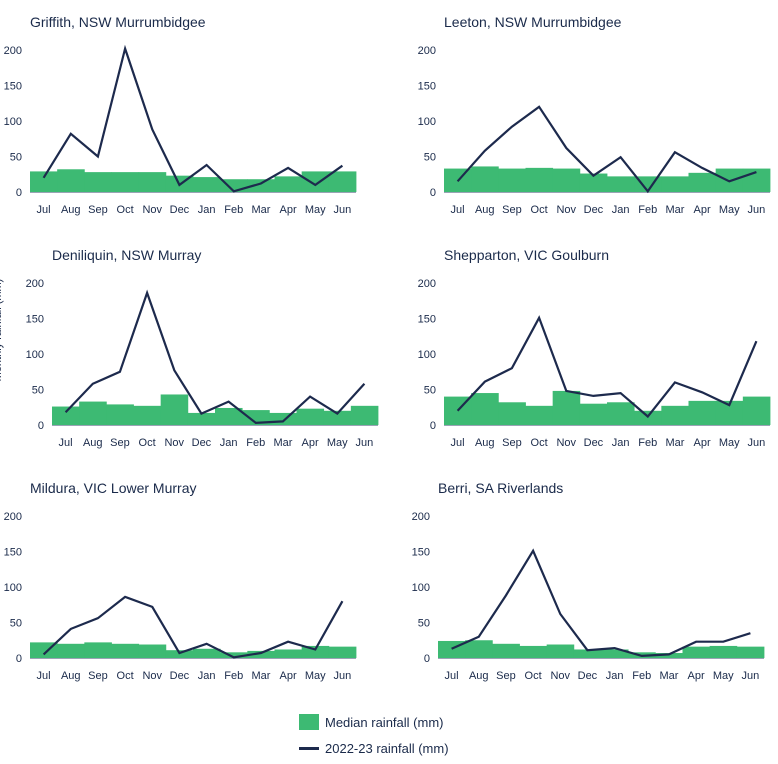 This screenshot has width=778, height=764. Describe the element at coordinates (152, 210) in the screenshot. I see `x-tick-label: Nov` at that location.